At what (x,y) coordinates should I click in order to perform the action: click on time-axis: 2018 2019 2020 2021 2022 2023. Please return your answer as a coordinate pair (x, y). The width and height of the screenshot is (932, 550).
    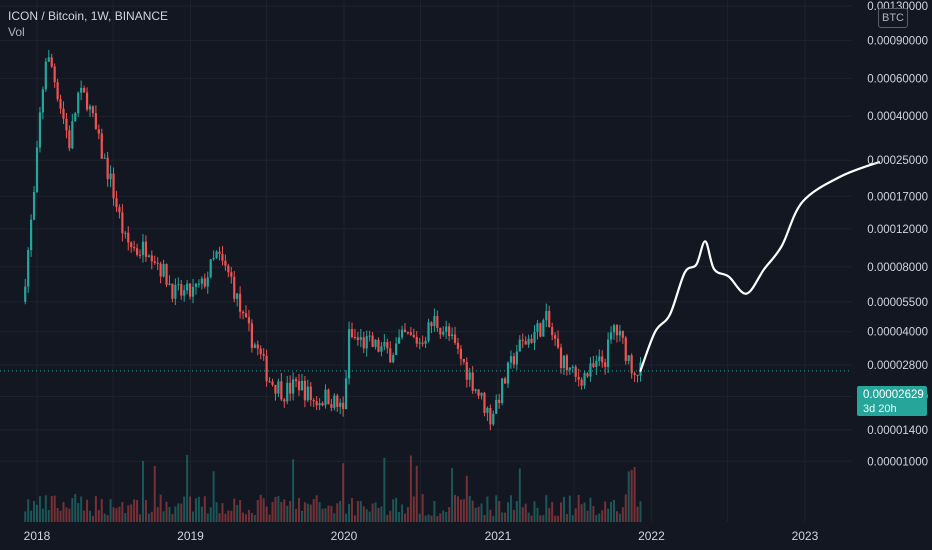
    Looking at the image, I should click on (421, 536).